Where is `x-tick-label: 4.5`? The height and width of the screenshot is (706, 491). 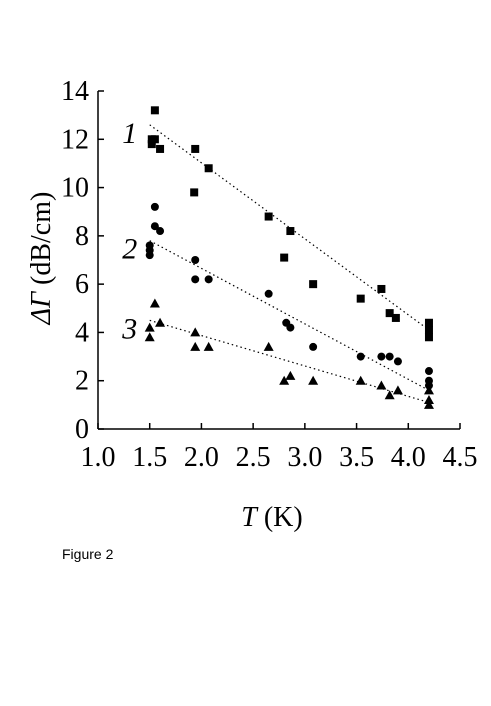 x-tick-label: 4.5 is located at coordinates (460, 457).